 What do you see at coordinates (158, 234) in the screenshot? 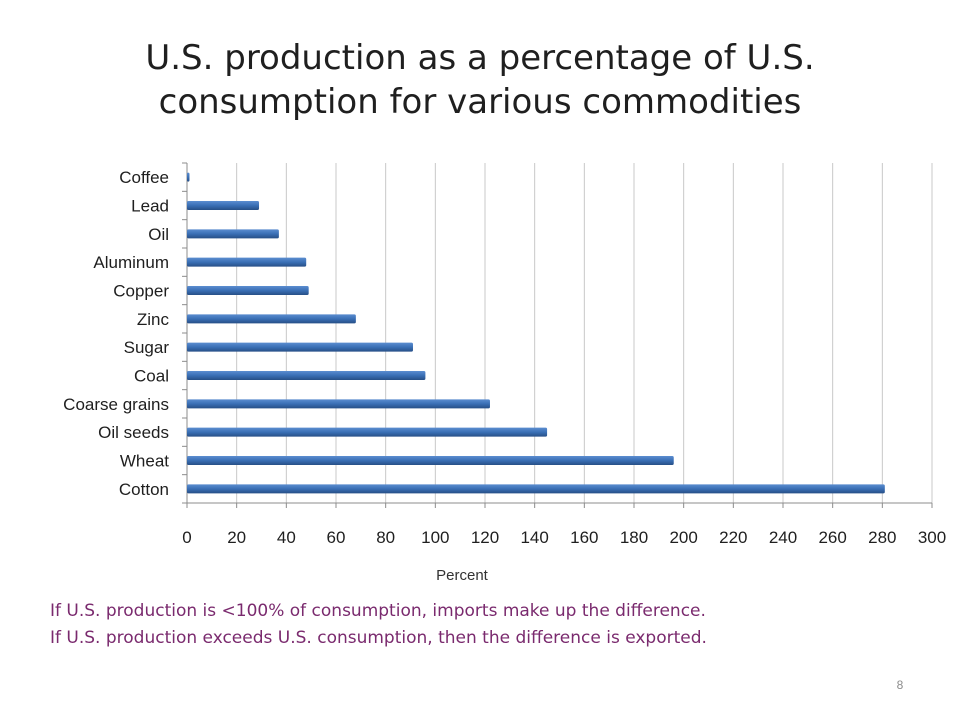
I see `category-label: Oil` at bounding box center [158, 234].